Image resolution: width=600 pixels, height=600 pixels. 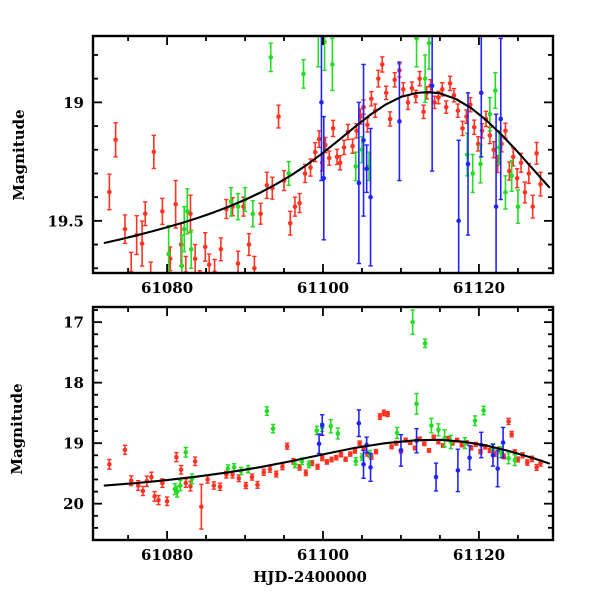 What do you see at coordinates (310, 577) in the screenshot?
I see `x-axis-label: HJD-2400000` at bounding box center [310, 577].